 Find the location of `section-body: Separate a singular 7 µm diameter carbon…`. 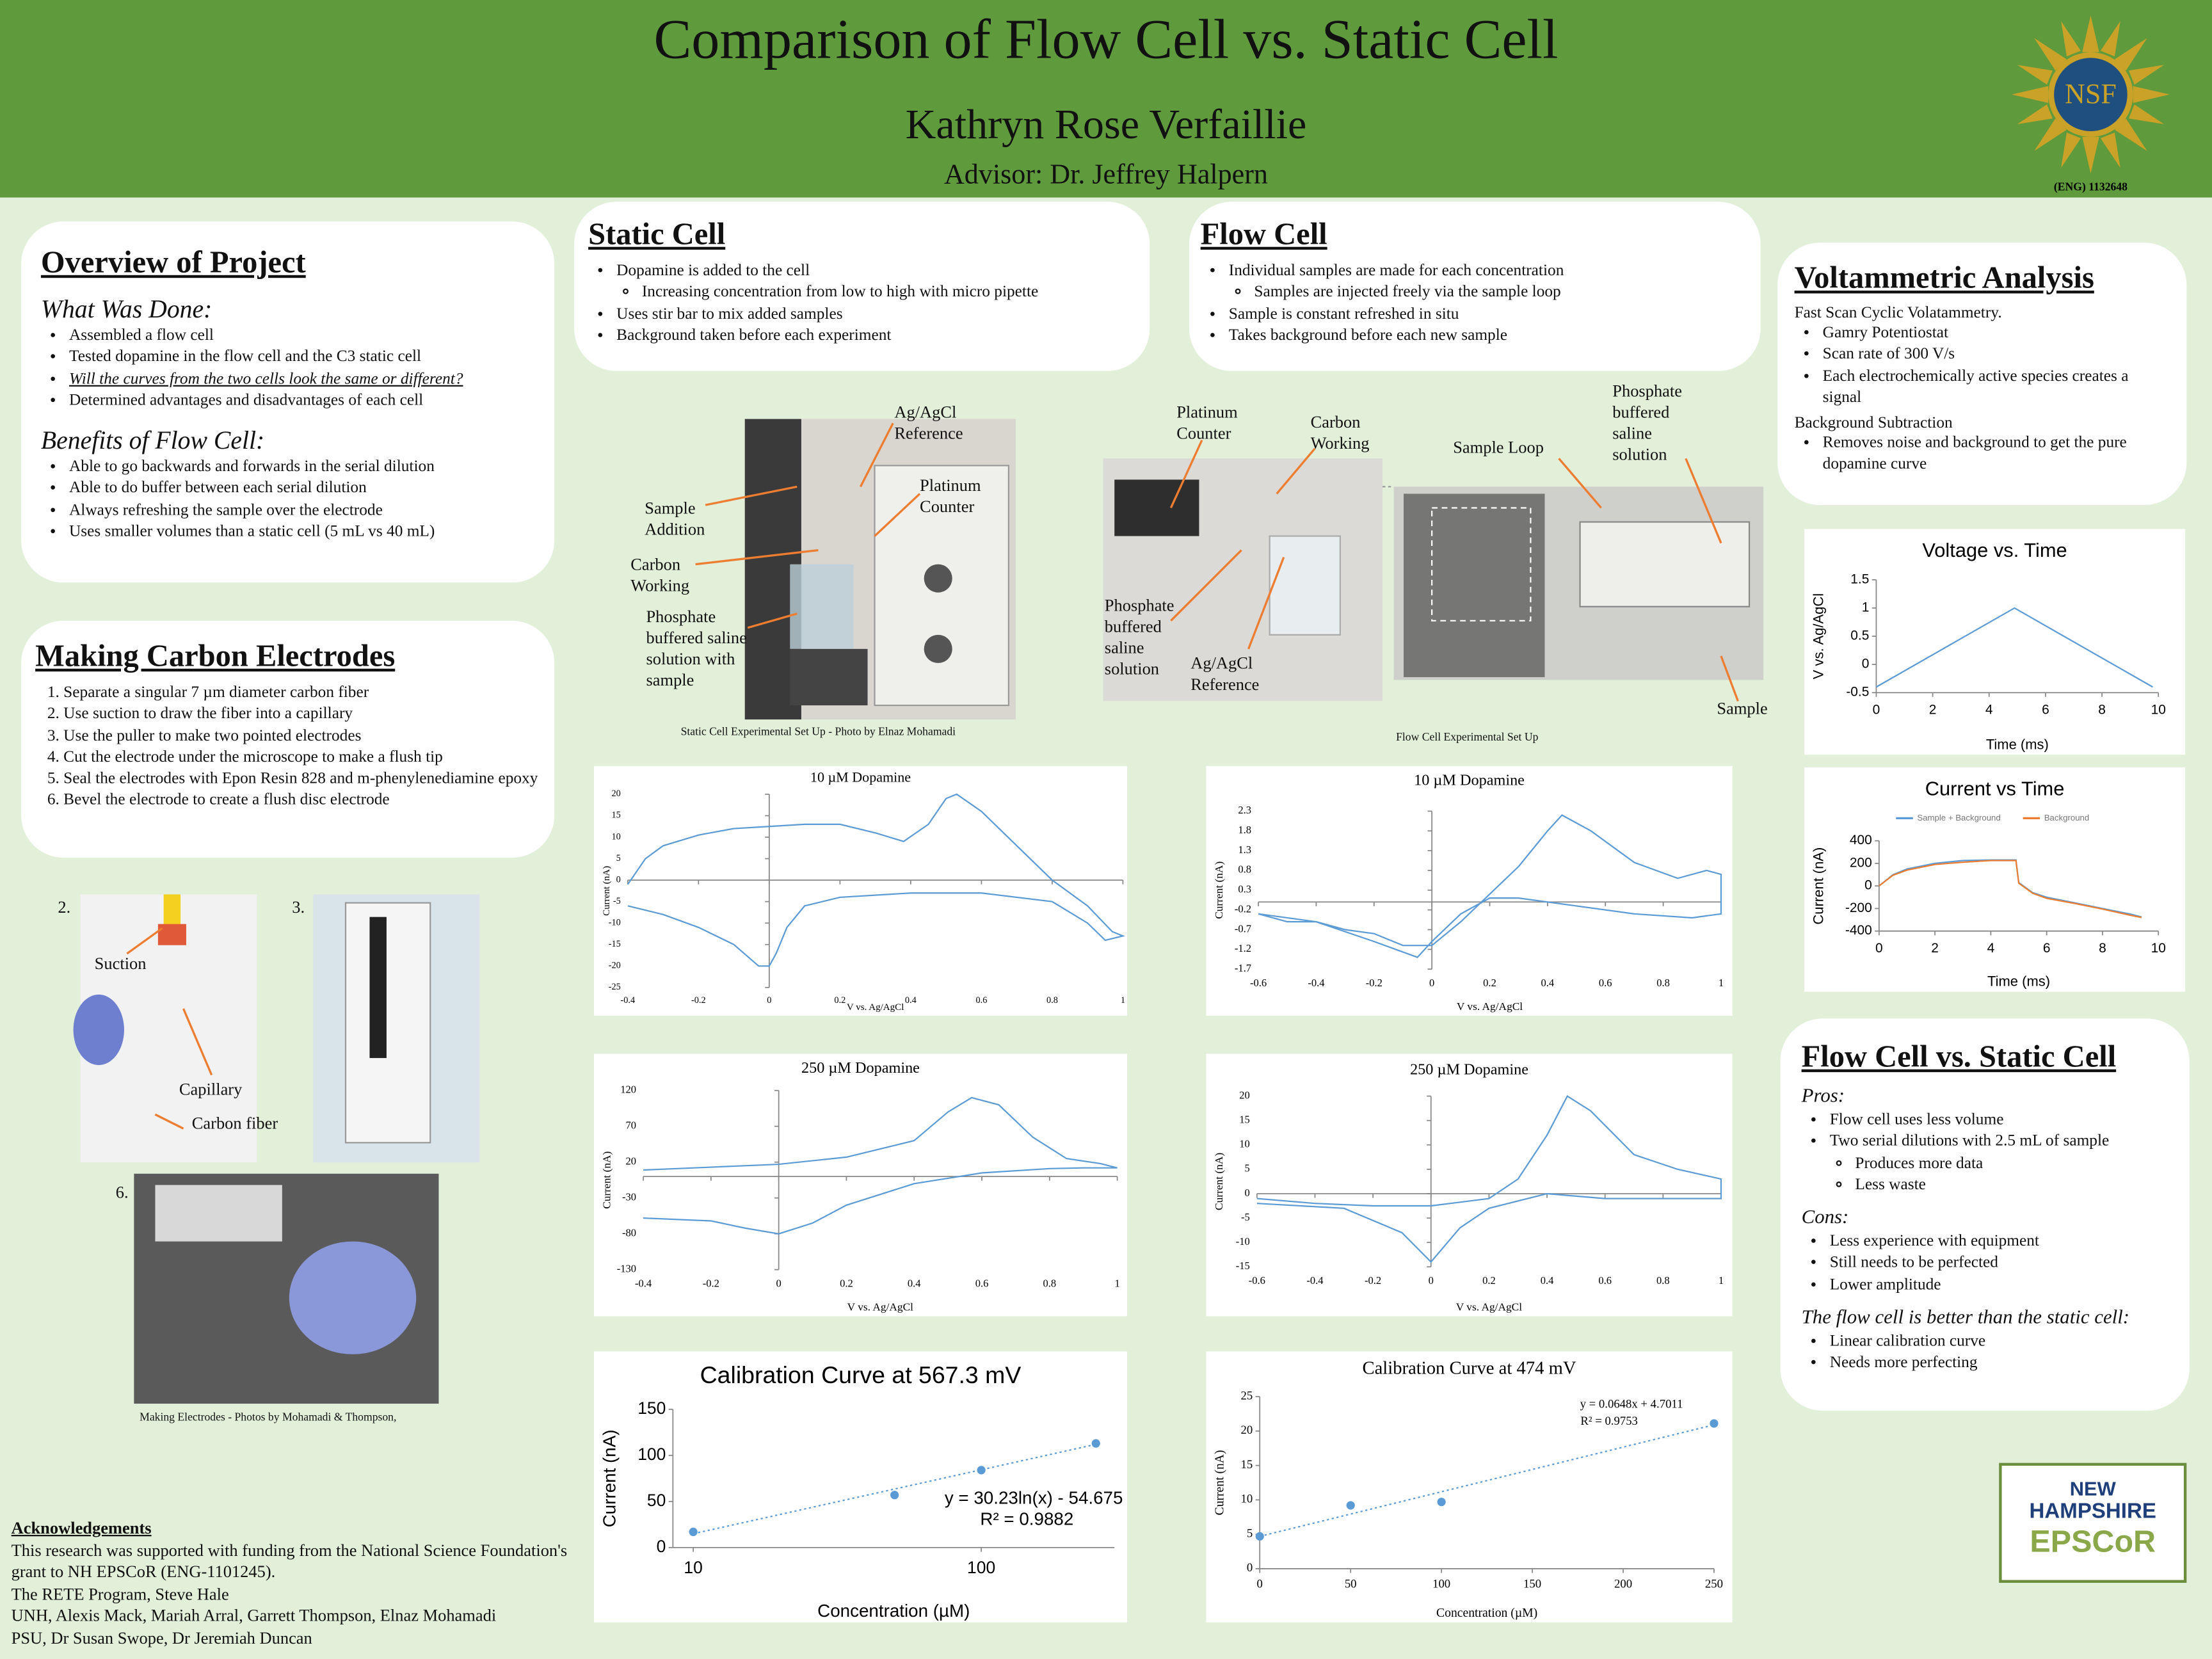

section-body: Separate a singular 7 µm diameter carbon… is located at coordinates (287, 747).